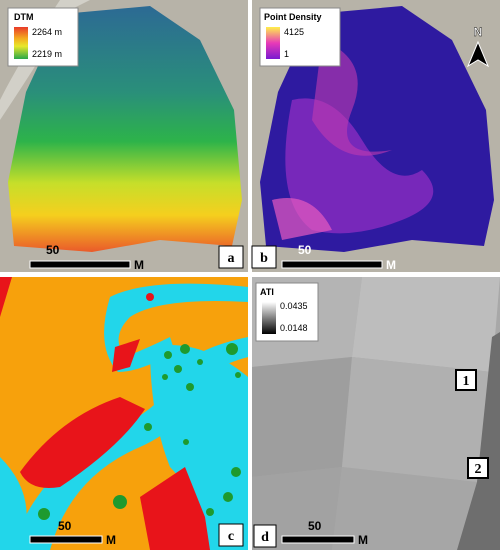 The height and width of the screenshot is (550, 500). Describe the element at coordinates (286, 54) in the screenshot. I see `legend-min: 1` at that location.